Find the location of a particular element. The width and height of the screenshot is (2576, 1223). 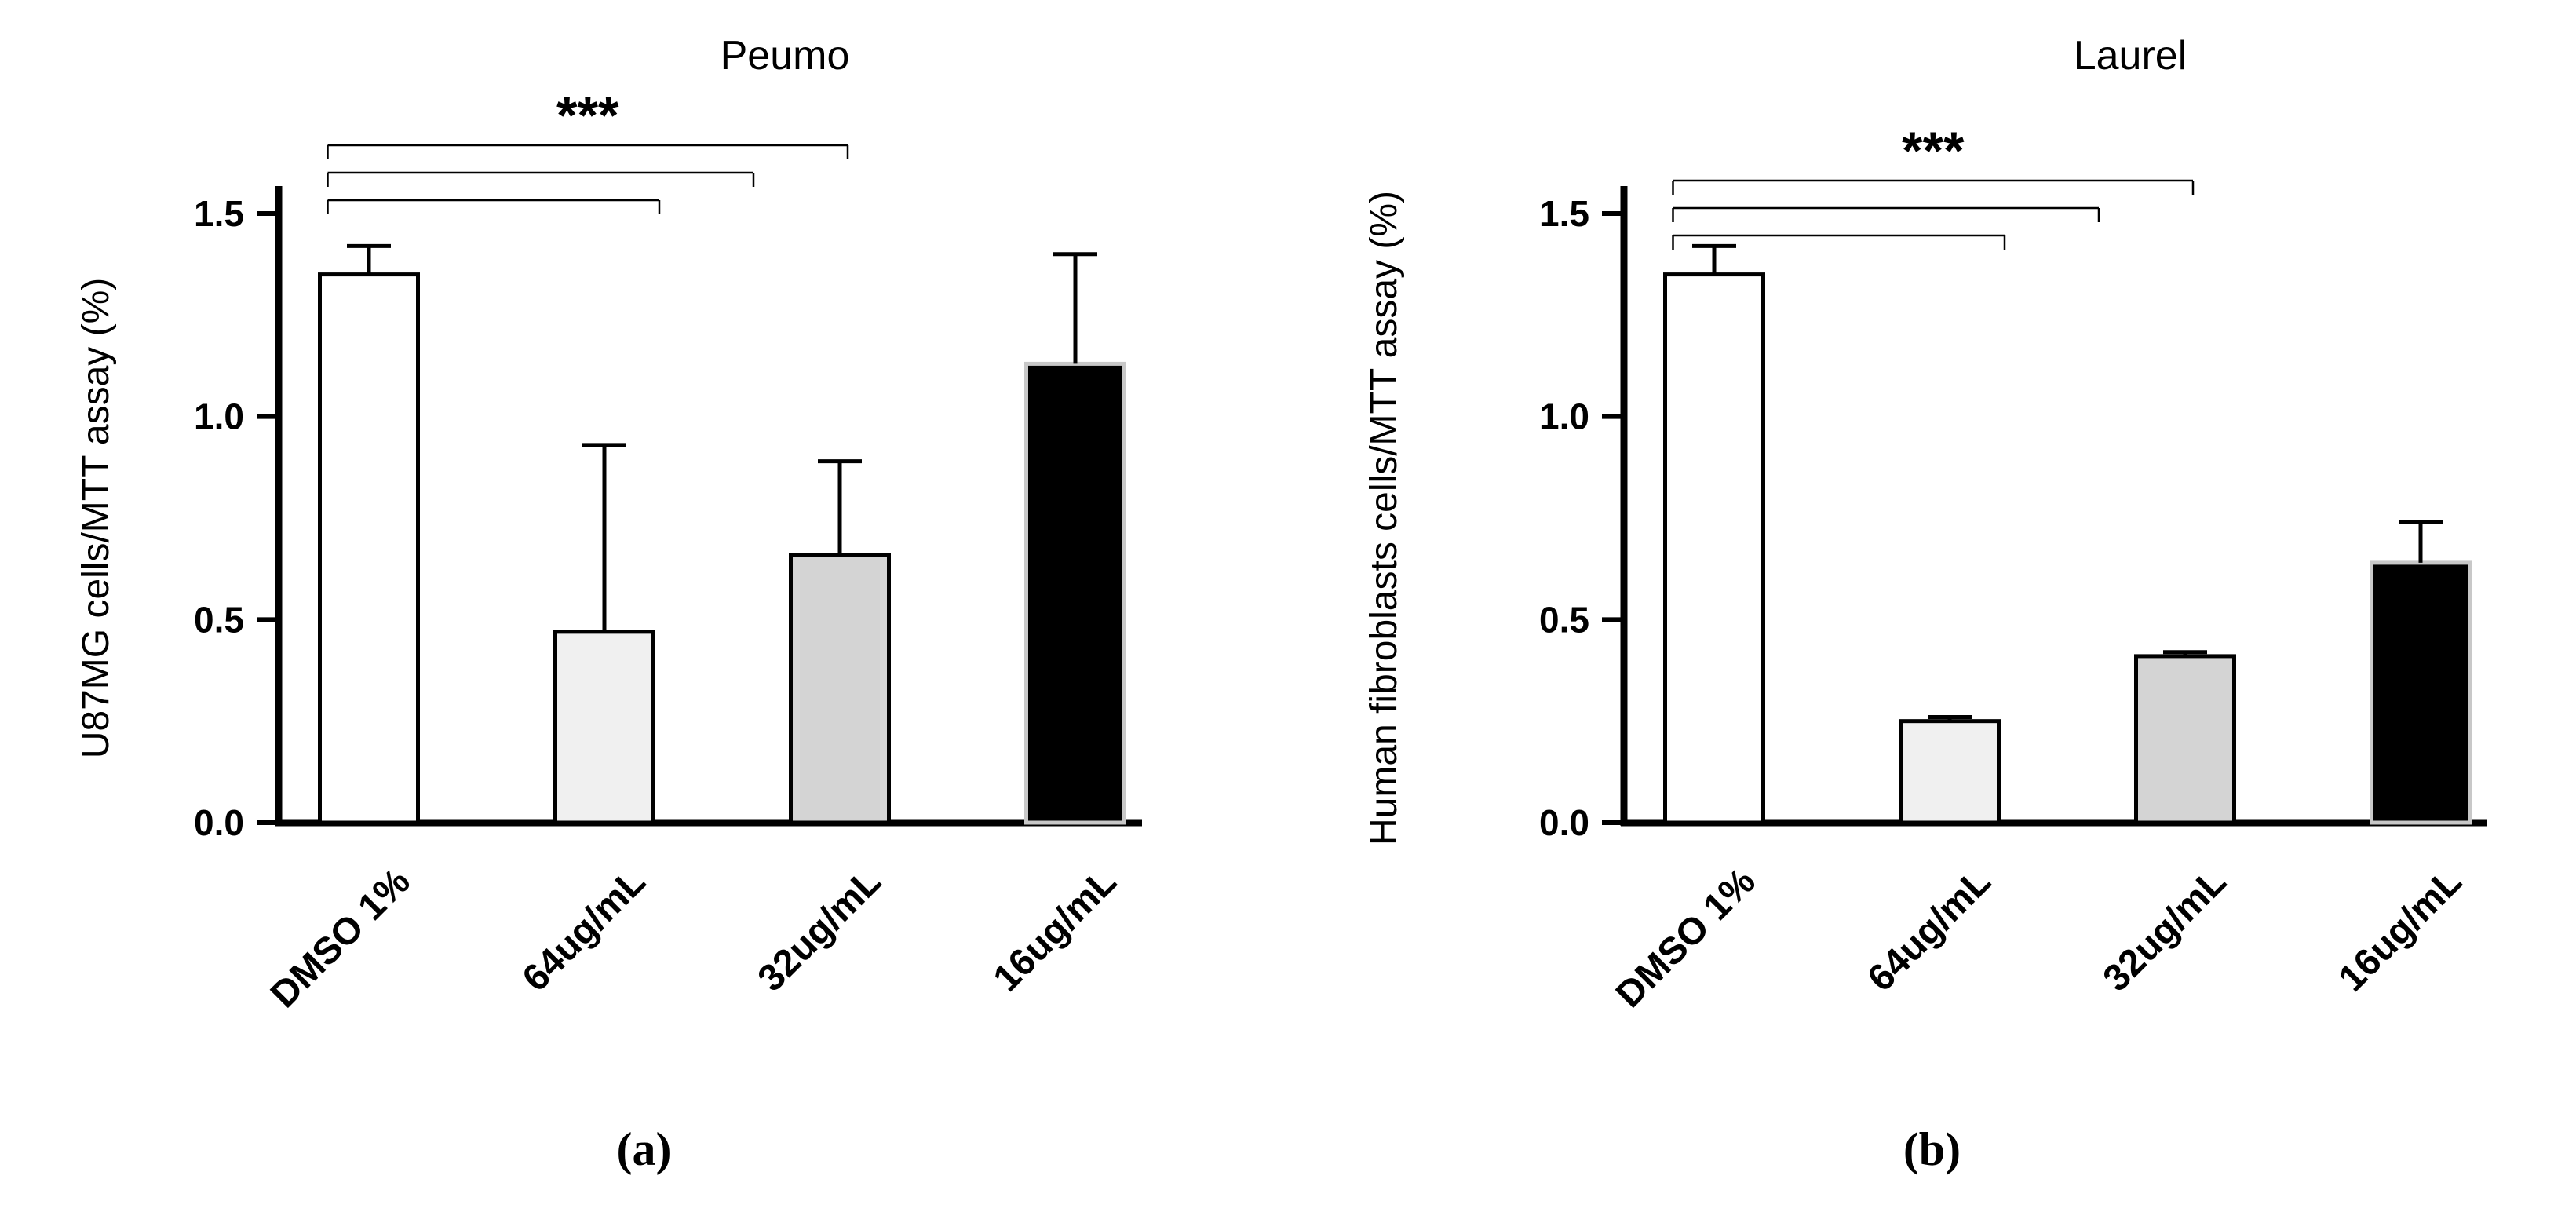

chart-title: Peumo is located at coordinates (785, 55).